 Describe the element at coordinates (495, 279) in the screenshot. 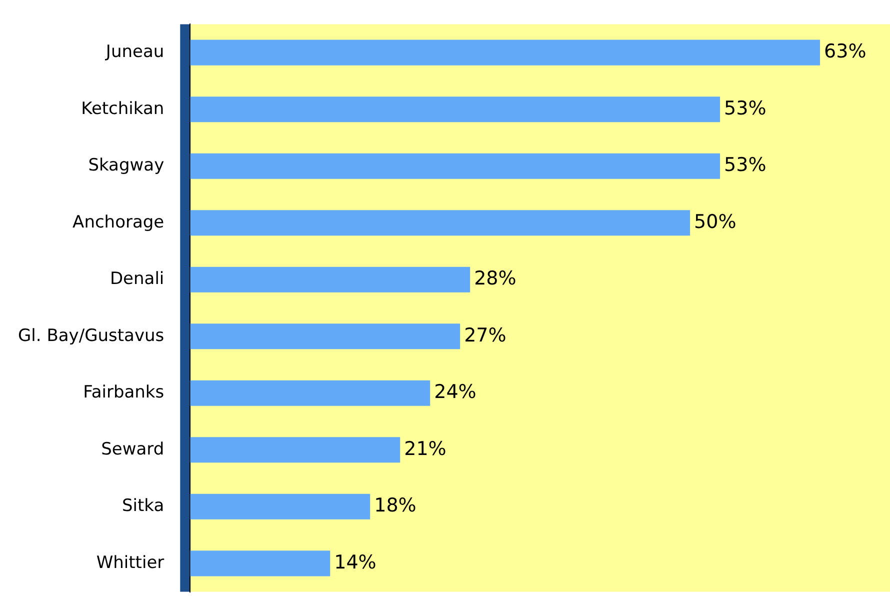

I see `data-label: 28%` at that location.